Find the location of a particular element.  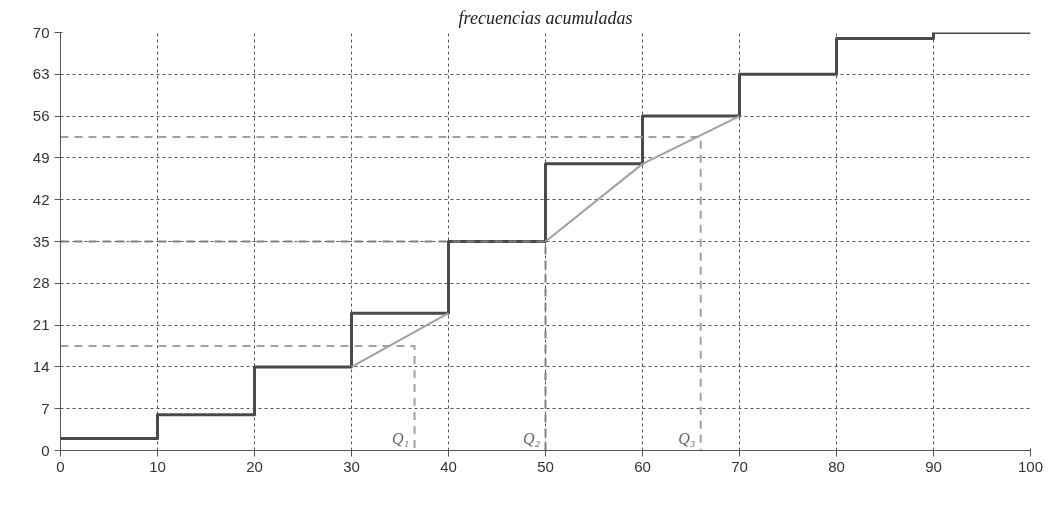

x-tick-label: 10 is located at coordinates (157, 466).